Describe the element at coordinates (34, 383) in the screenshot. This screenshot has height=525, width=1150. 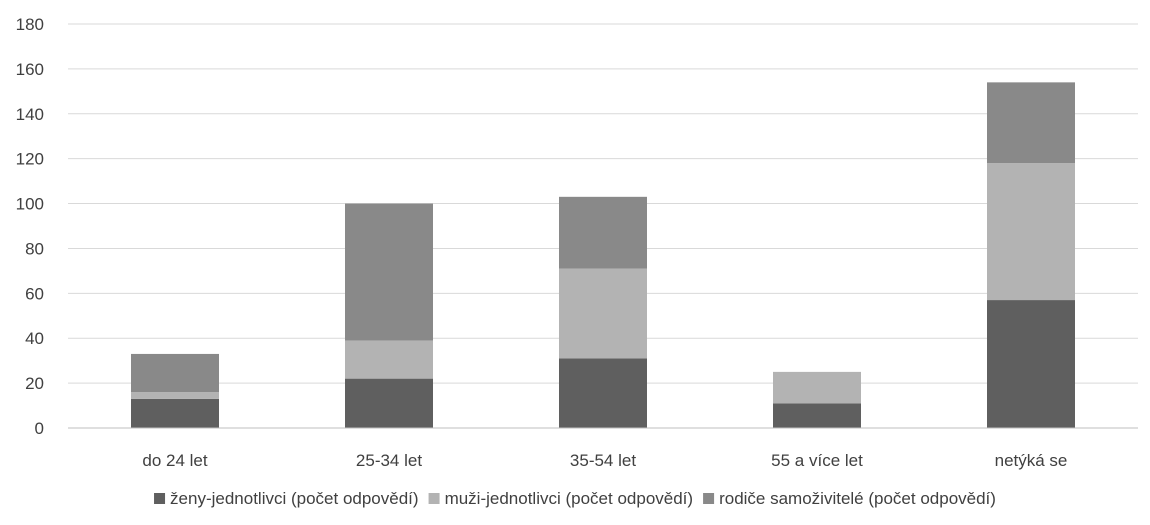
I see `y-tick-label-20: 20` at that location.